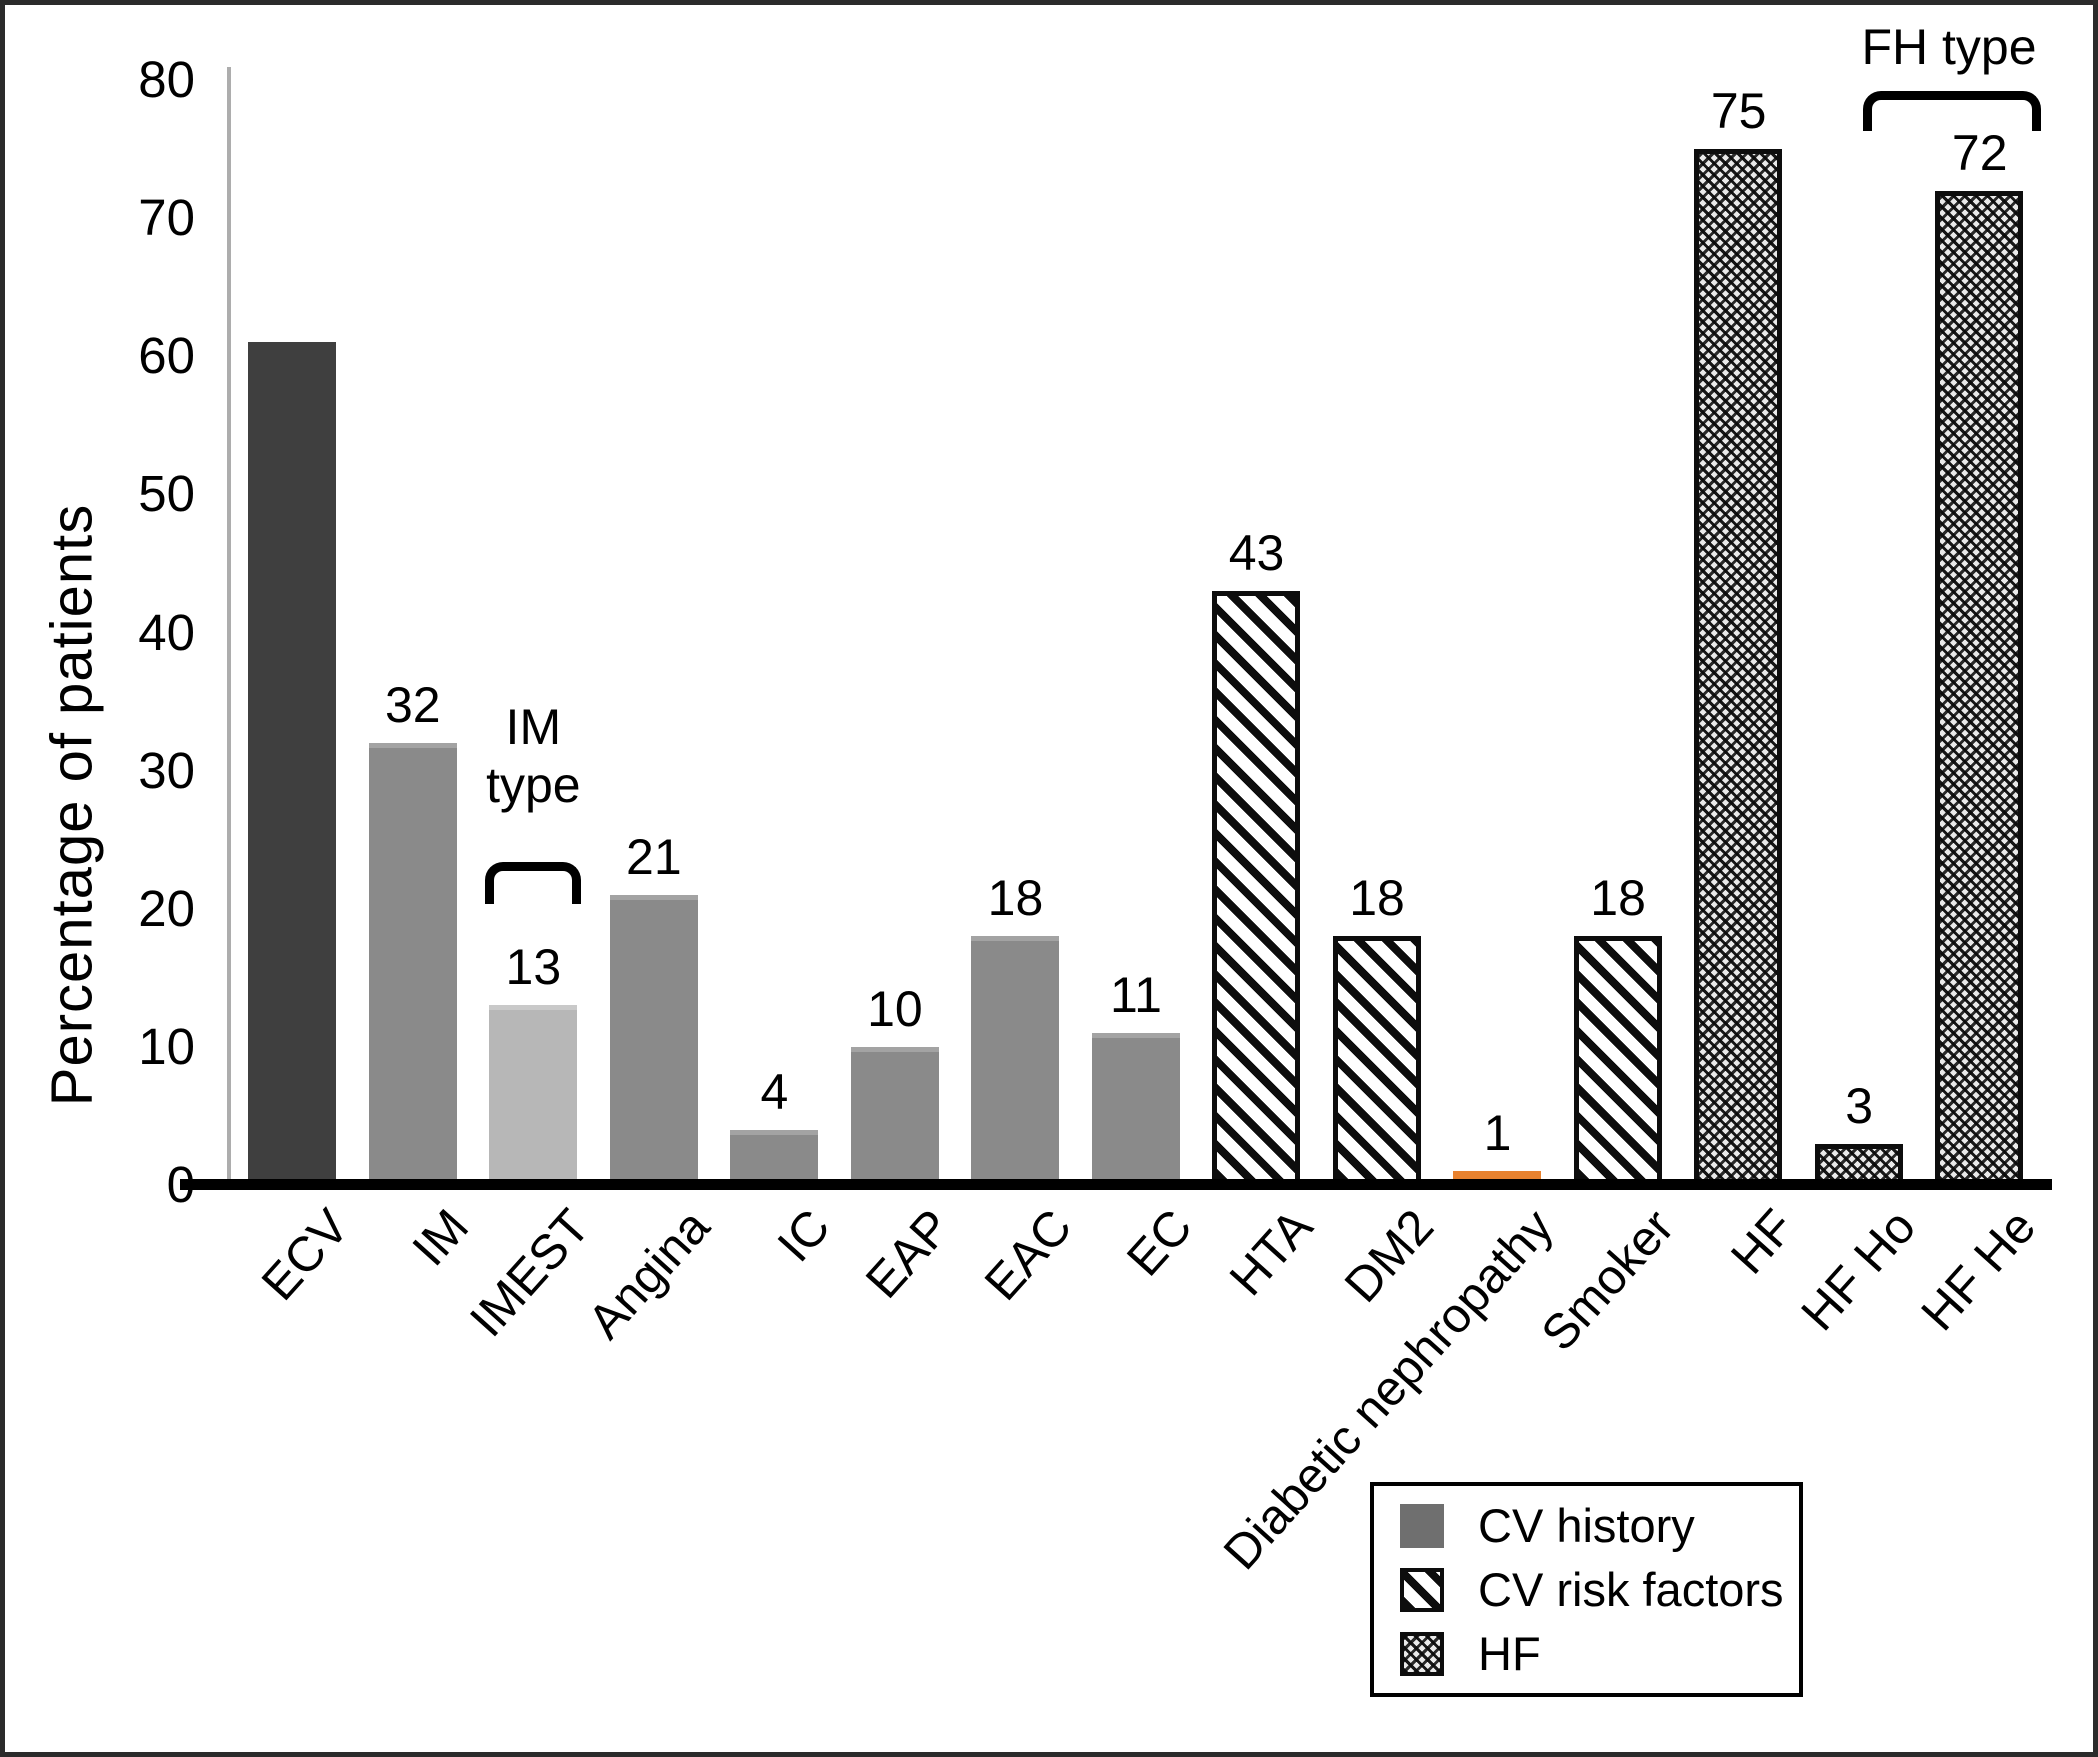 This screenshot has height=1757, width=2098. I want to click on legend-box: CV history CV risk factors HF, so click(1586, 1589).